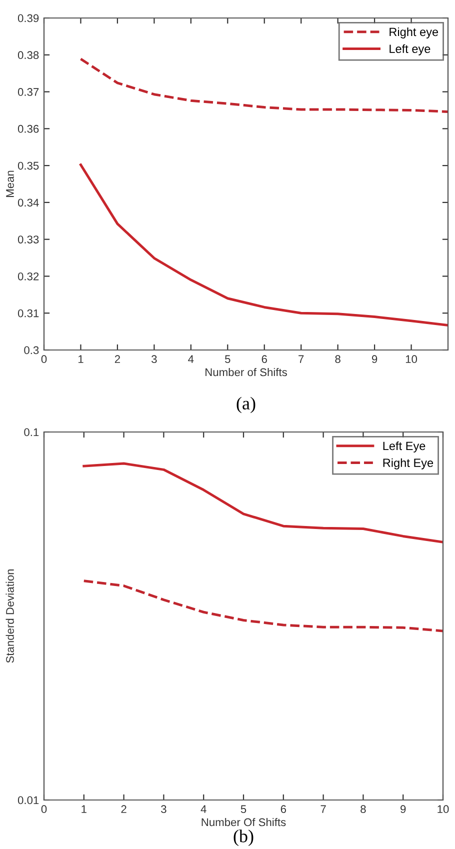  I want to click on legend-label: Left eye, so click(410, 50).